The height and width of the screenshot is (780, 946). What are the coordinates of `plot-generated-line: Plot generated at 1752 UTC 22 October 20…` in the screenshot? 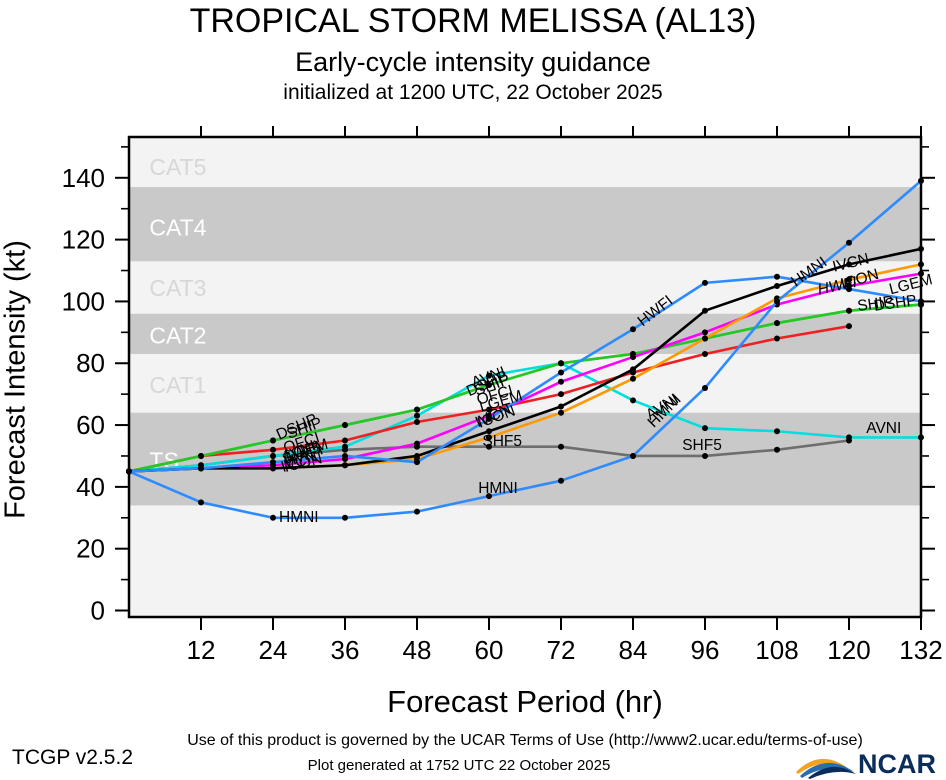 It's located at (459, 765).